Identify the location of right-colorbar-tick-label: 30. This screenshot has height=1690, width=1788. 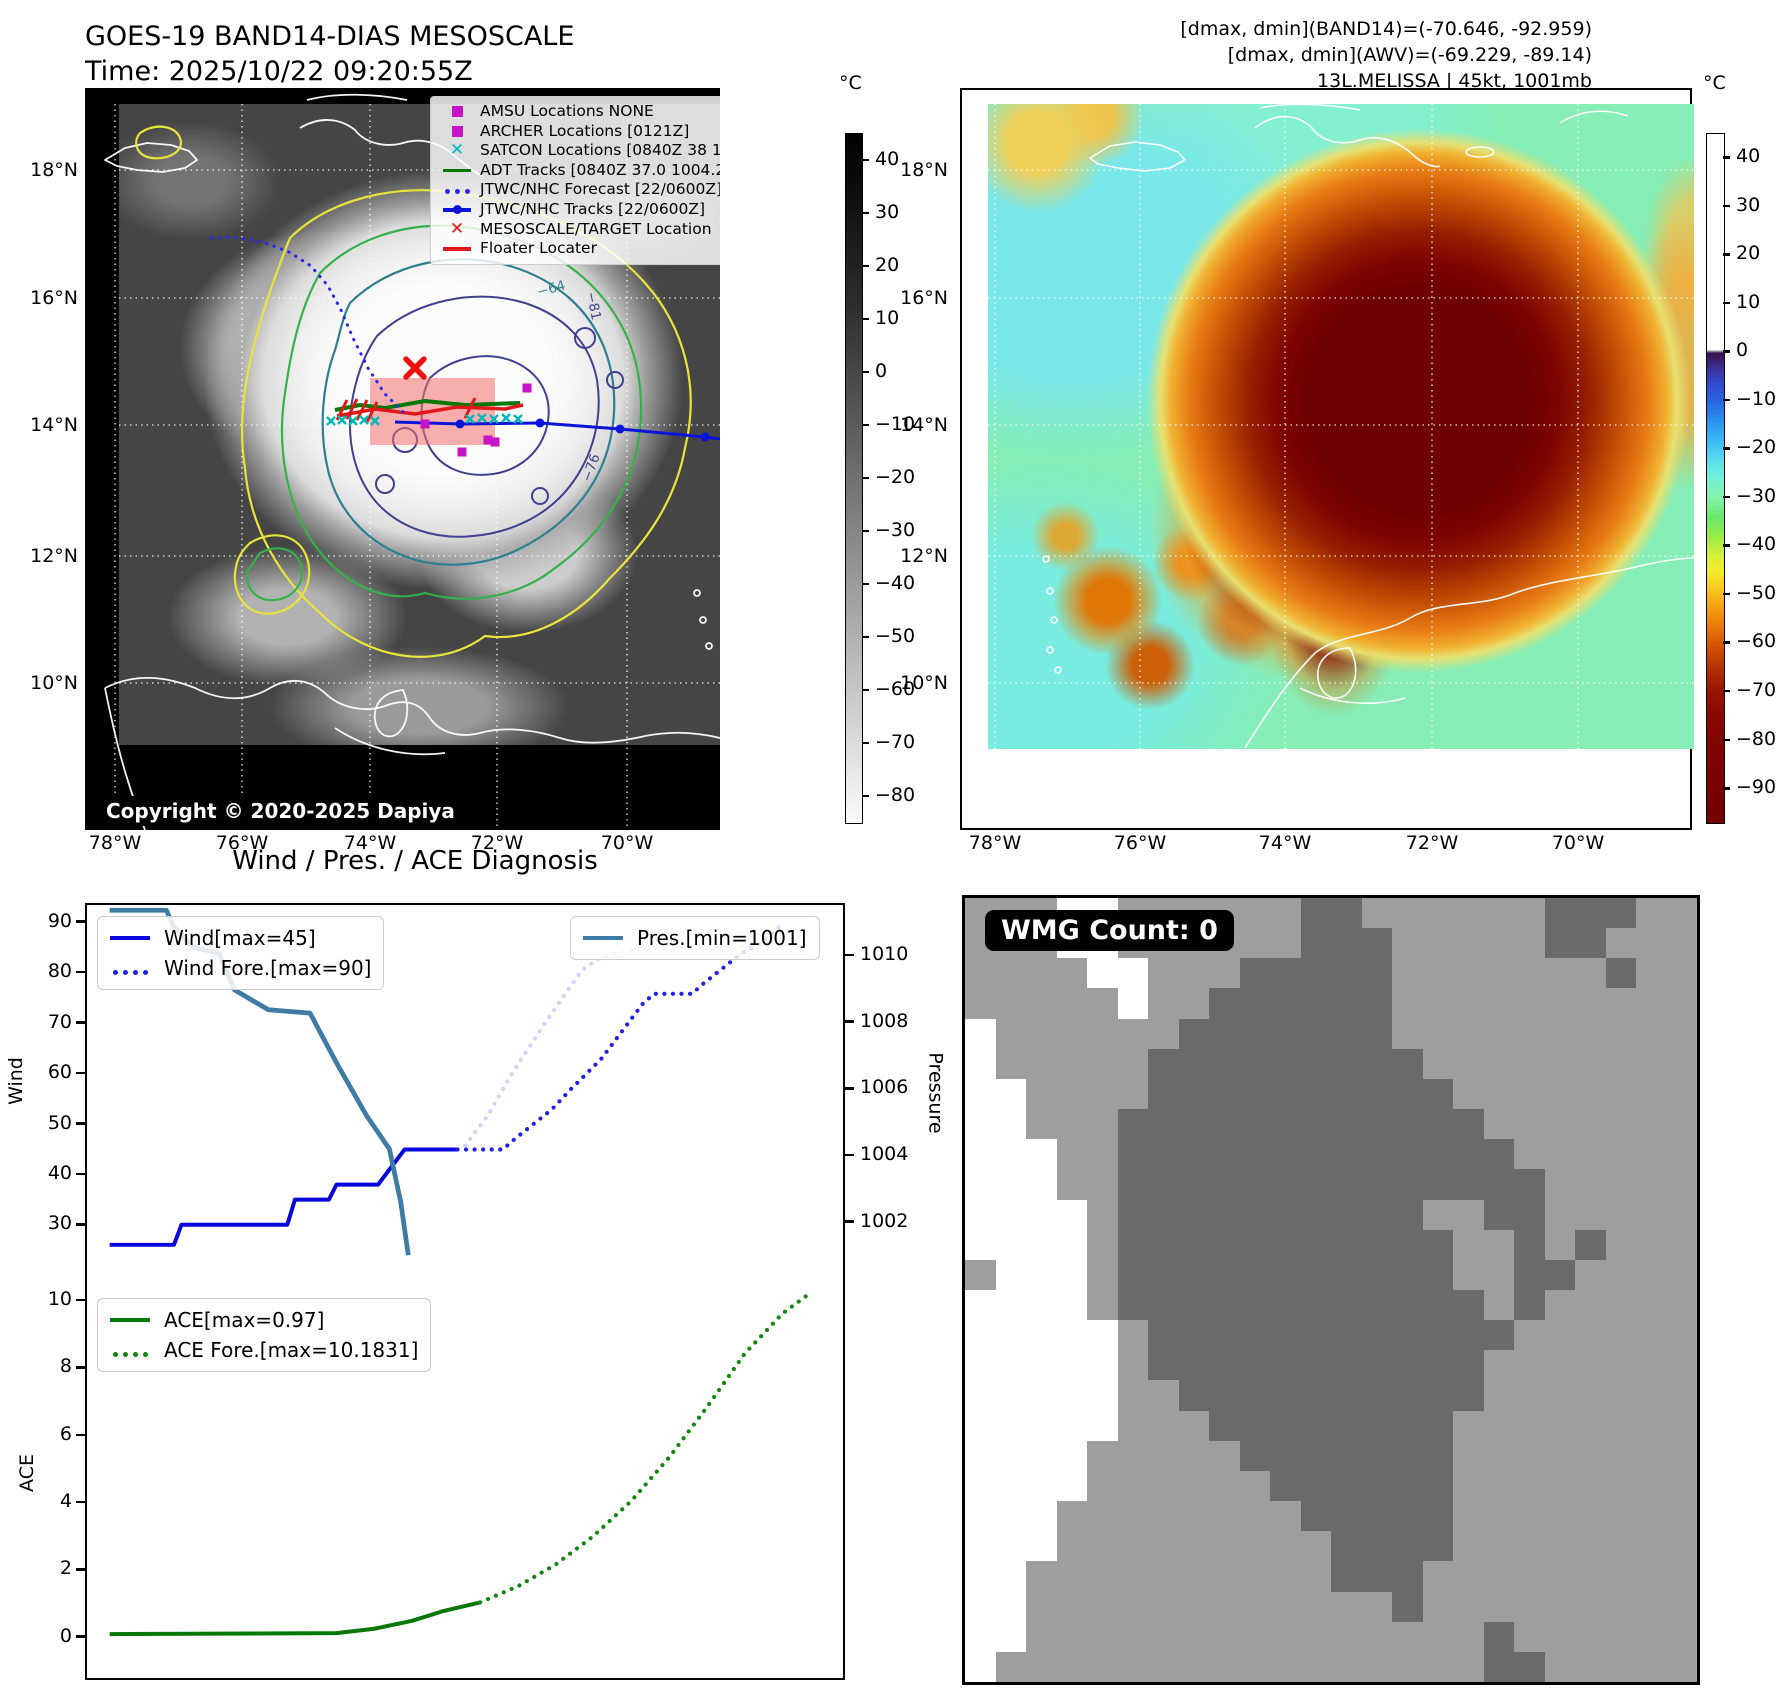
(1748, 204).